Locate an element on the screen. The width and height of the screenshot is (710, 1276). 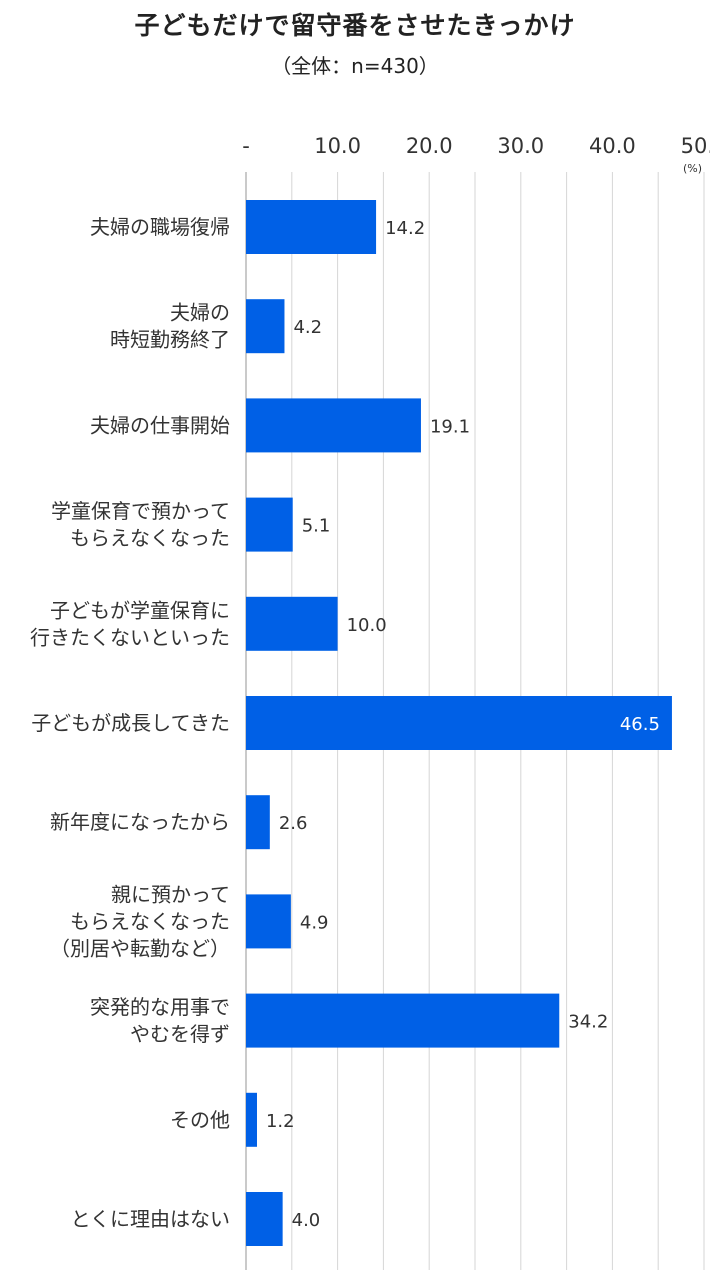
category-label-line: 時短勤務終了 is located at coordinates (170, 340).